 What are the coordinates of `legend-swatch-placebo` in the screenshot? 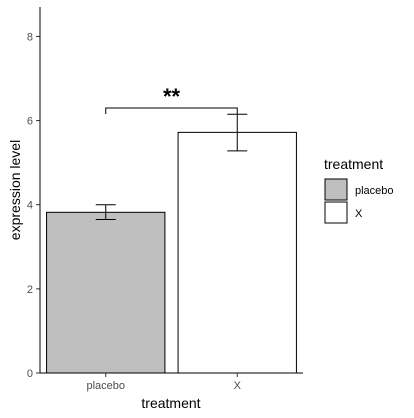 It's located at (336, 189).